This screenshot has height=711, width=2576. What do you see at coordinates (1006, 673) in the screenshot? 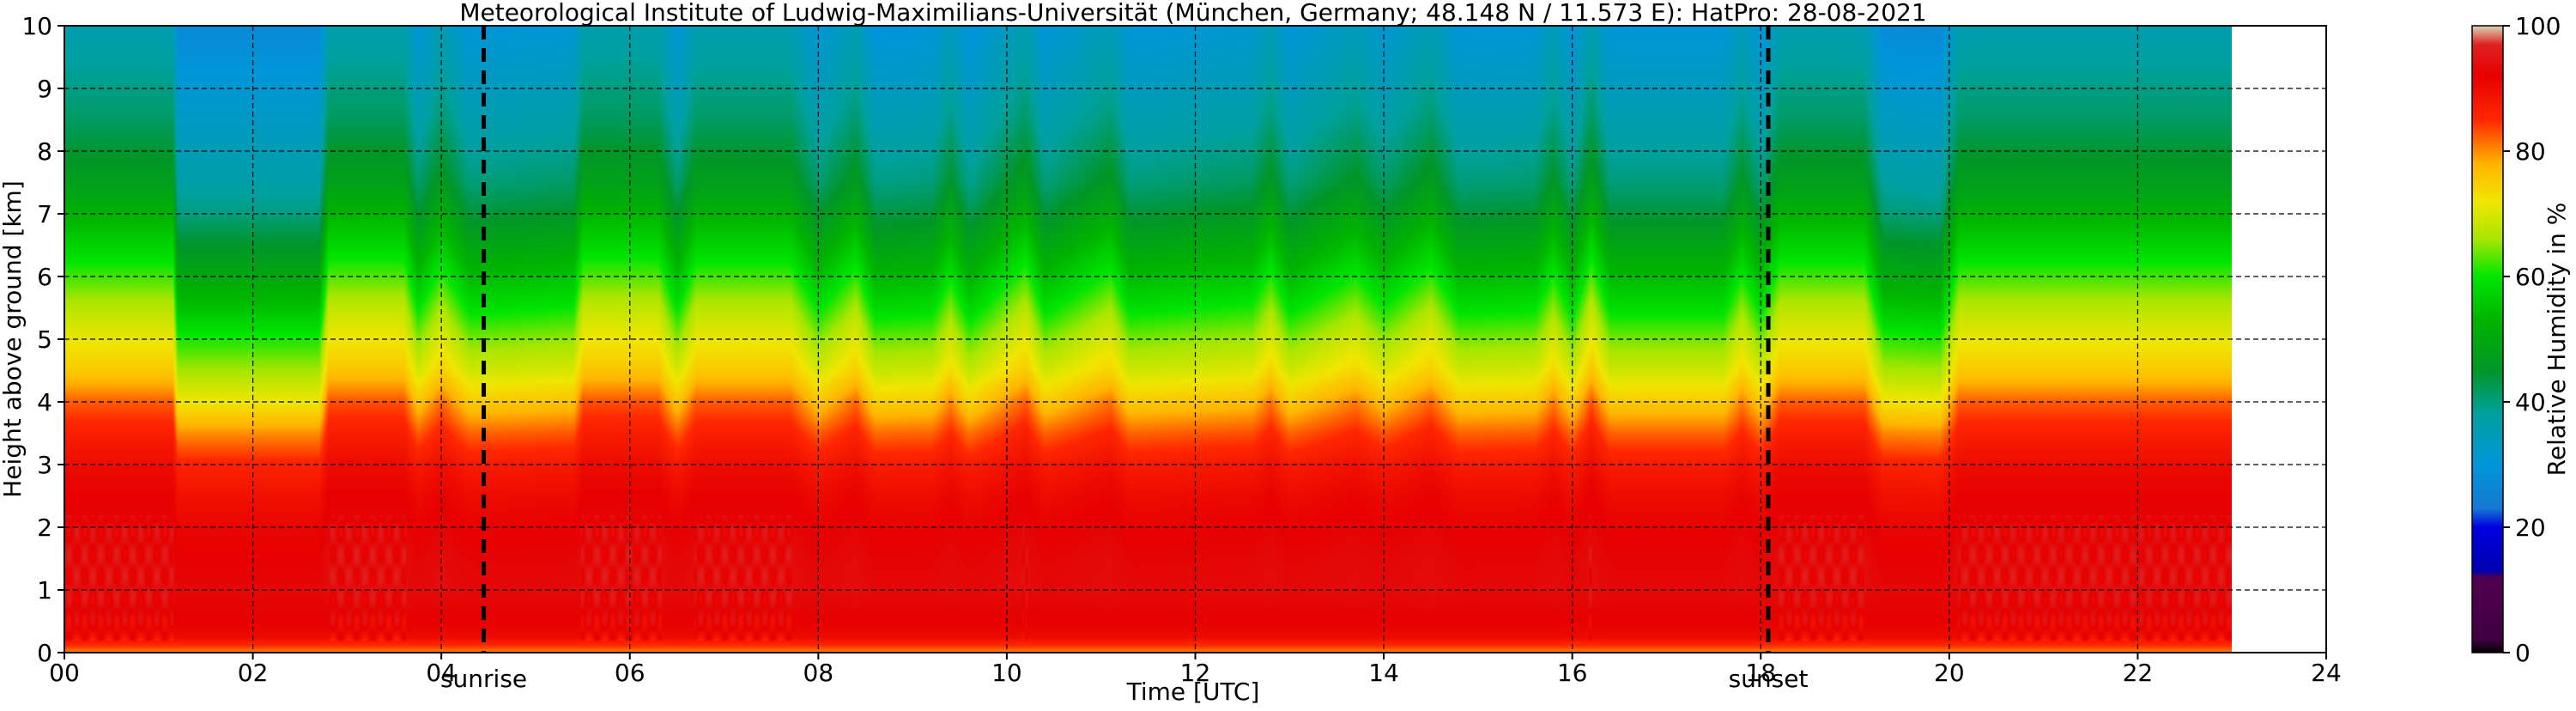
I see `x-tick-label: 10` at bounding box center [1006, 673].